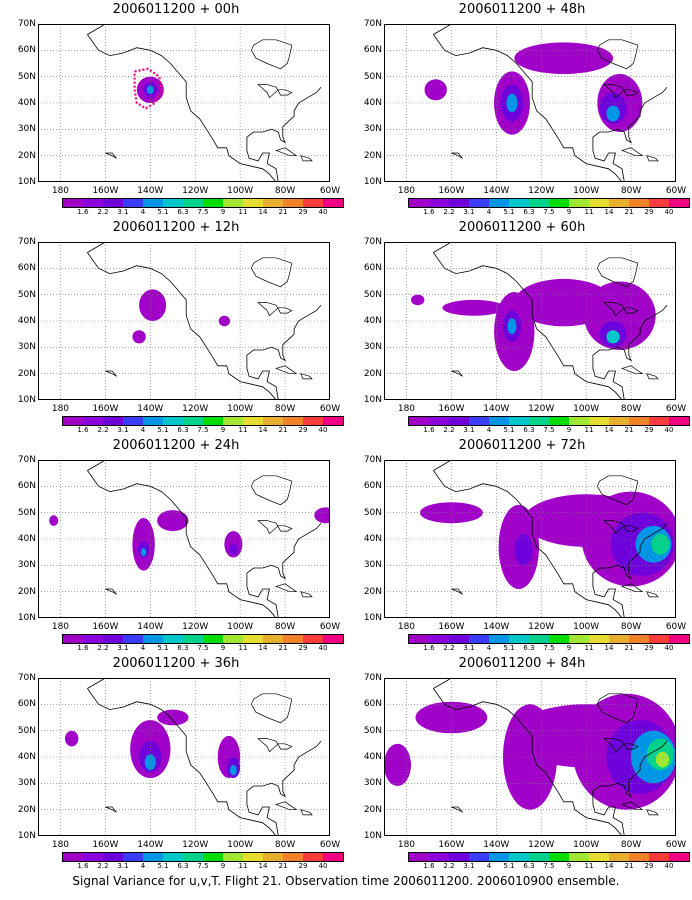 The height and width of the screenshot is (900, 692). Describe the element at coordinates (163, 866) in the screenshot. I see `colorbar-label: 5.1` at that location.